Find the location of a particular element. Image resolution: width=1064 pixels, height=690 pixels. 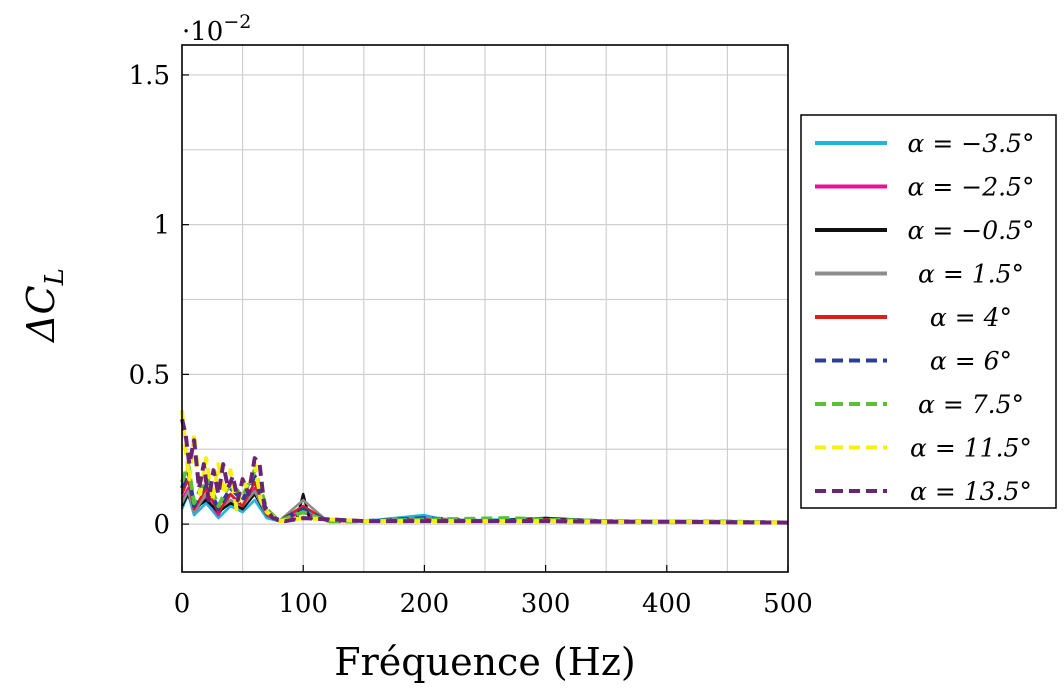

x-axis-ticks: 0 100 200 300 400 500 is located at coordinates (493, 592).